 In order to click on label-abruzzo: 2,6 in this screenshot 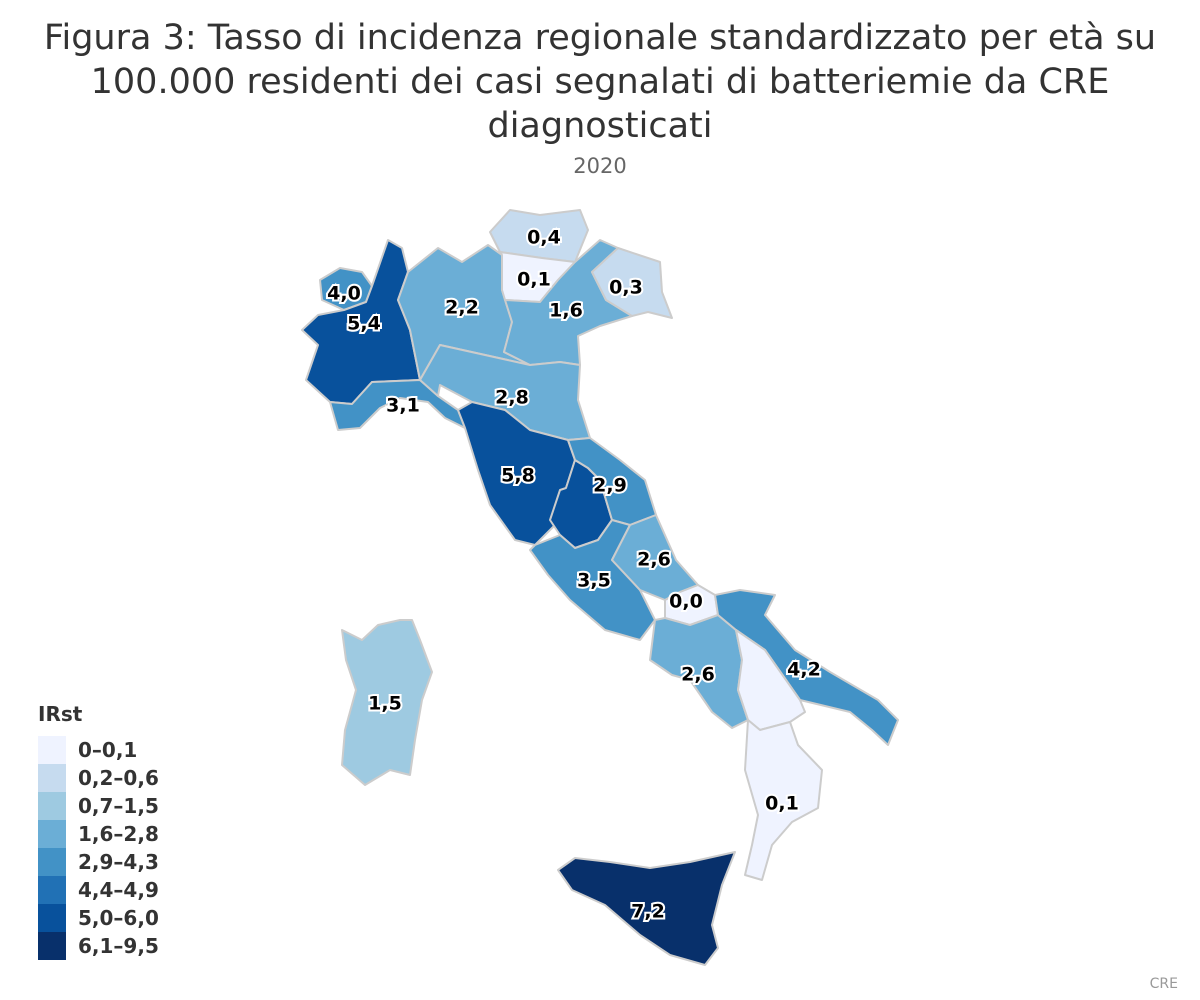, I will do `click(654, 560)`.